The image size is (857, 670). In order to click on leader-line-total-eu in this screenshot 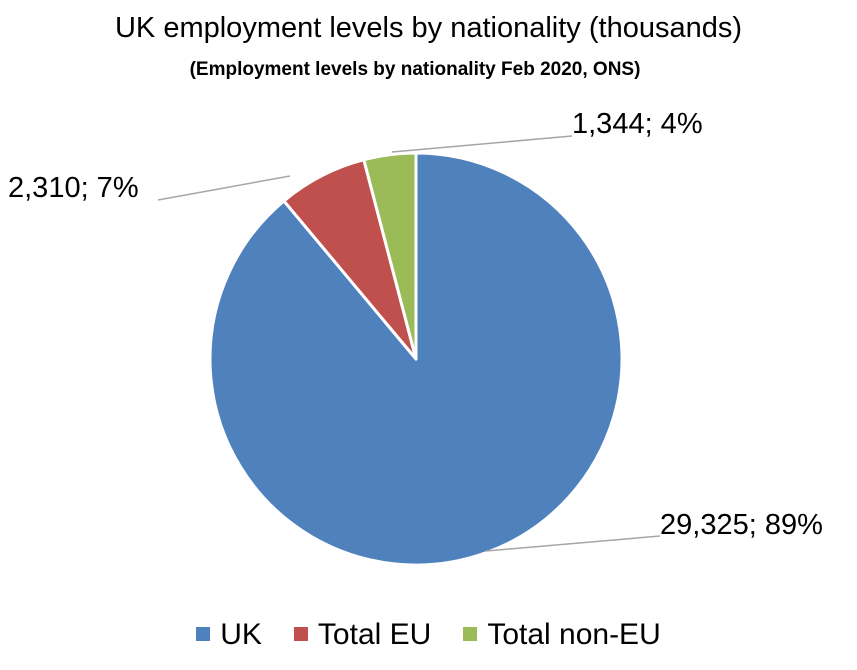, I will do `click(224, 188)`.